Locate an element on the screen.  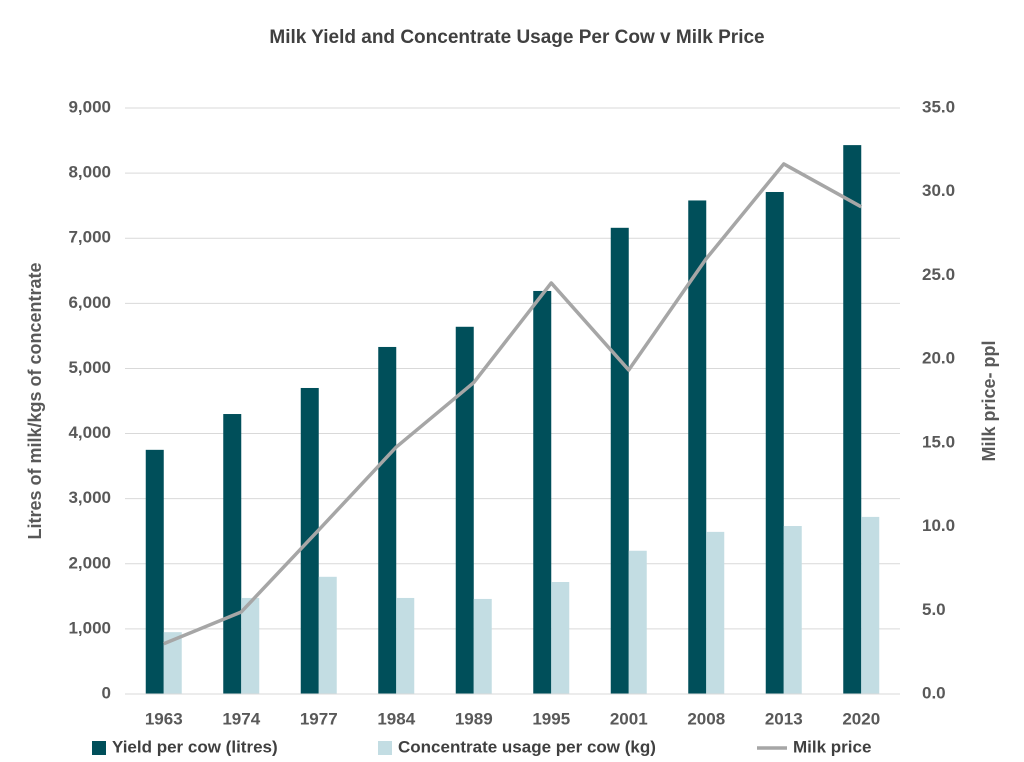
y2-tick-label: 35.0 is located at coordinates (938, 106).